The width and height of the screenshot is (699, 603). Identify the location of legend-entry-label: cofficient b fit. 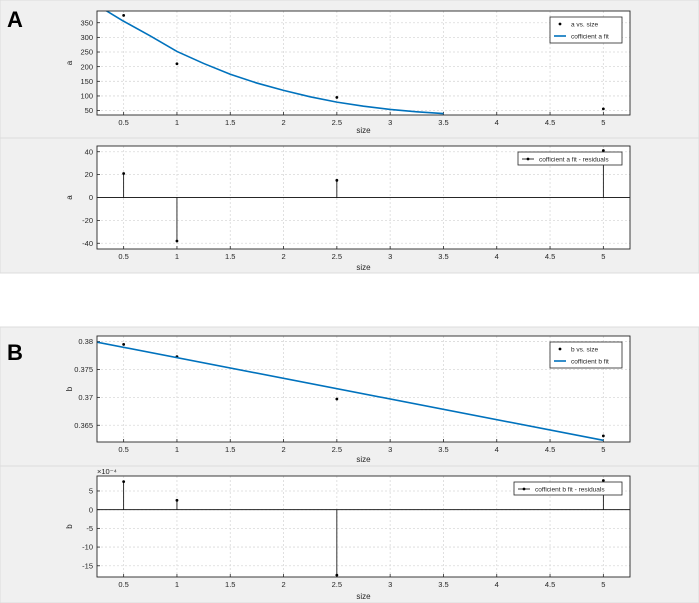
(590, 361).